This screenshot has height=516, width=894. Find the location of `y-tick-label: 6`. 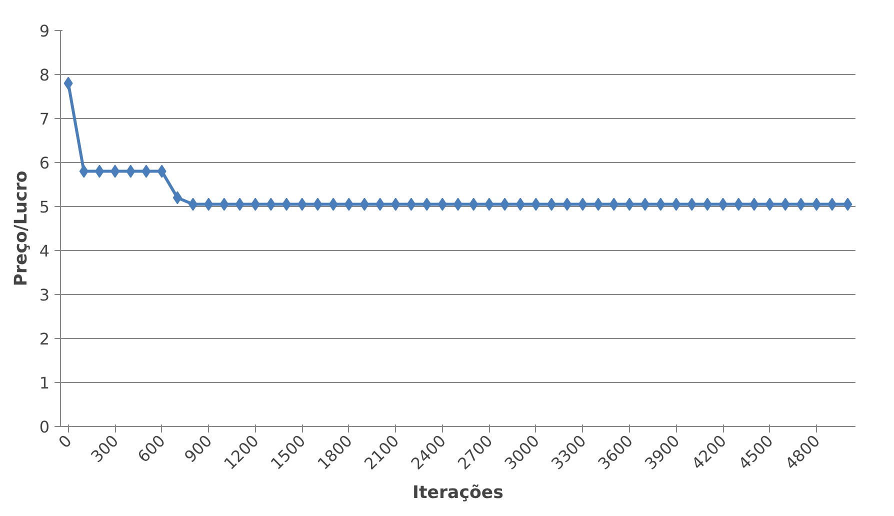

y-tick-label: 6 is located at coordinates (44, 163).